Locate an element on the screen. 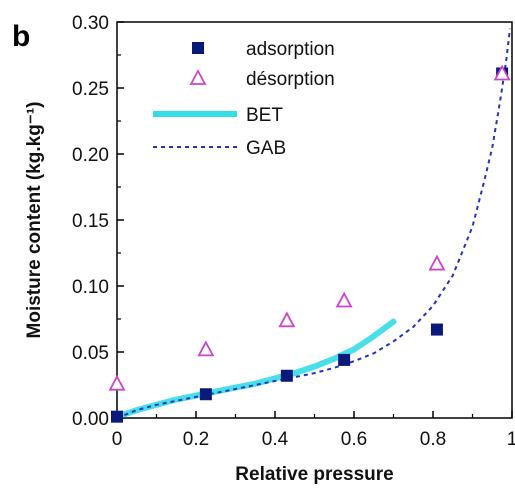 This screenshot has height=490, width=515. x-tick-label: 0.8 is located at coordinates (433, 439).